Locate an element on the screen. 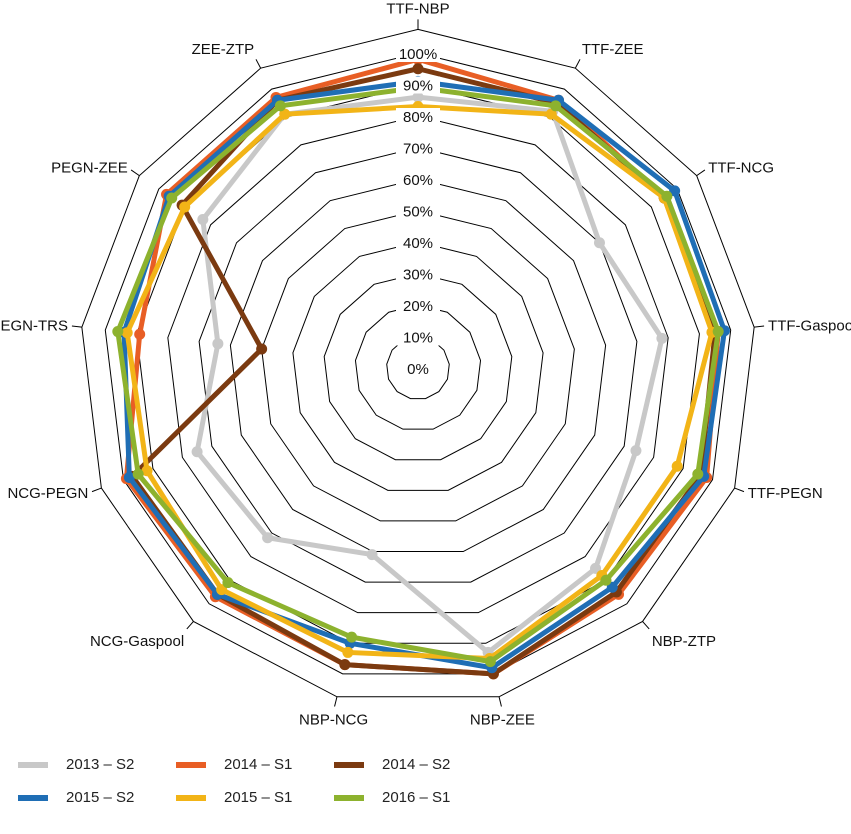 The height and width of the screenshot is (834, 851). legend-label: 2015 – S1 is located at coordinates (258, 797).